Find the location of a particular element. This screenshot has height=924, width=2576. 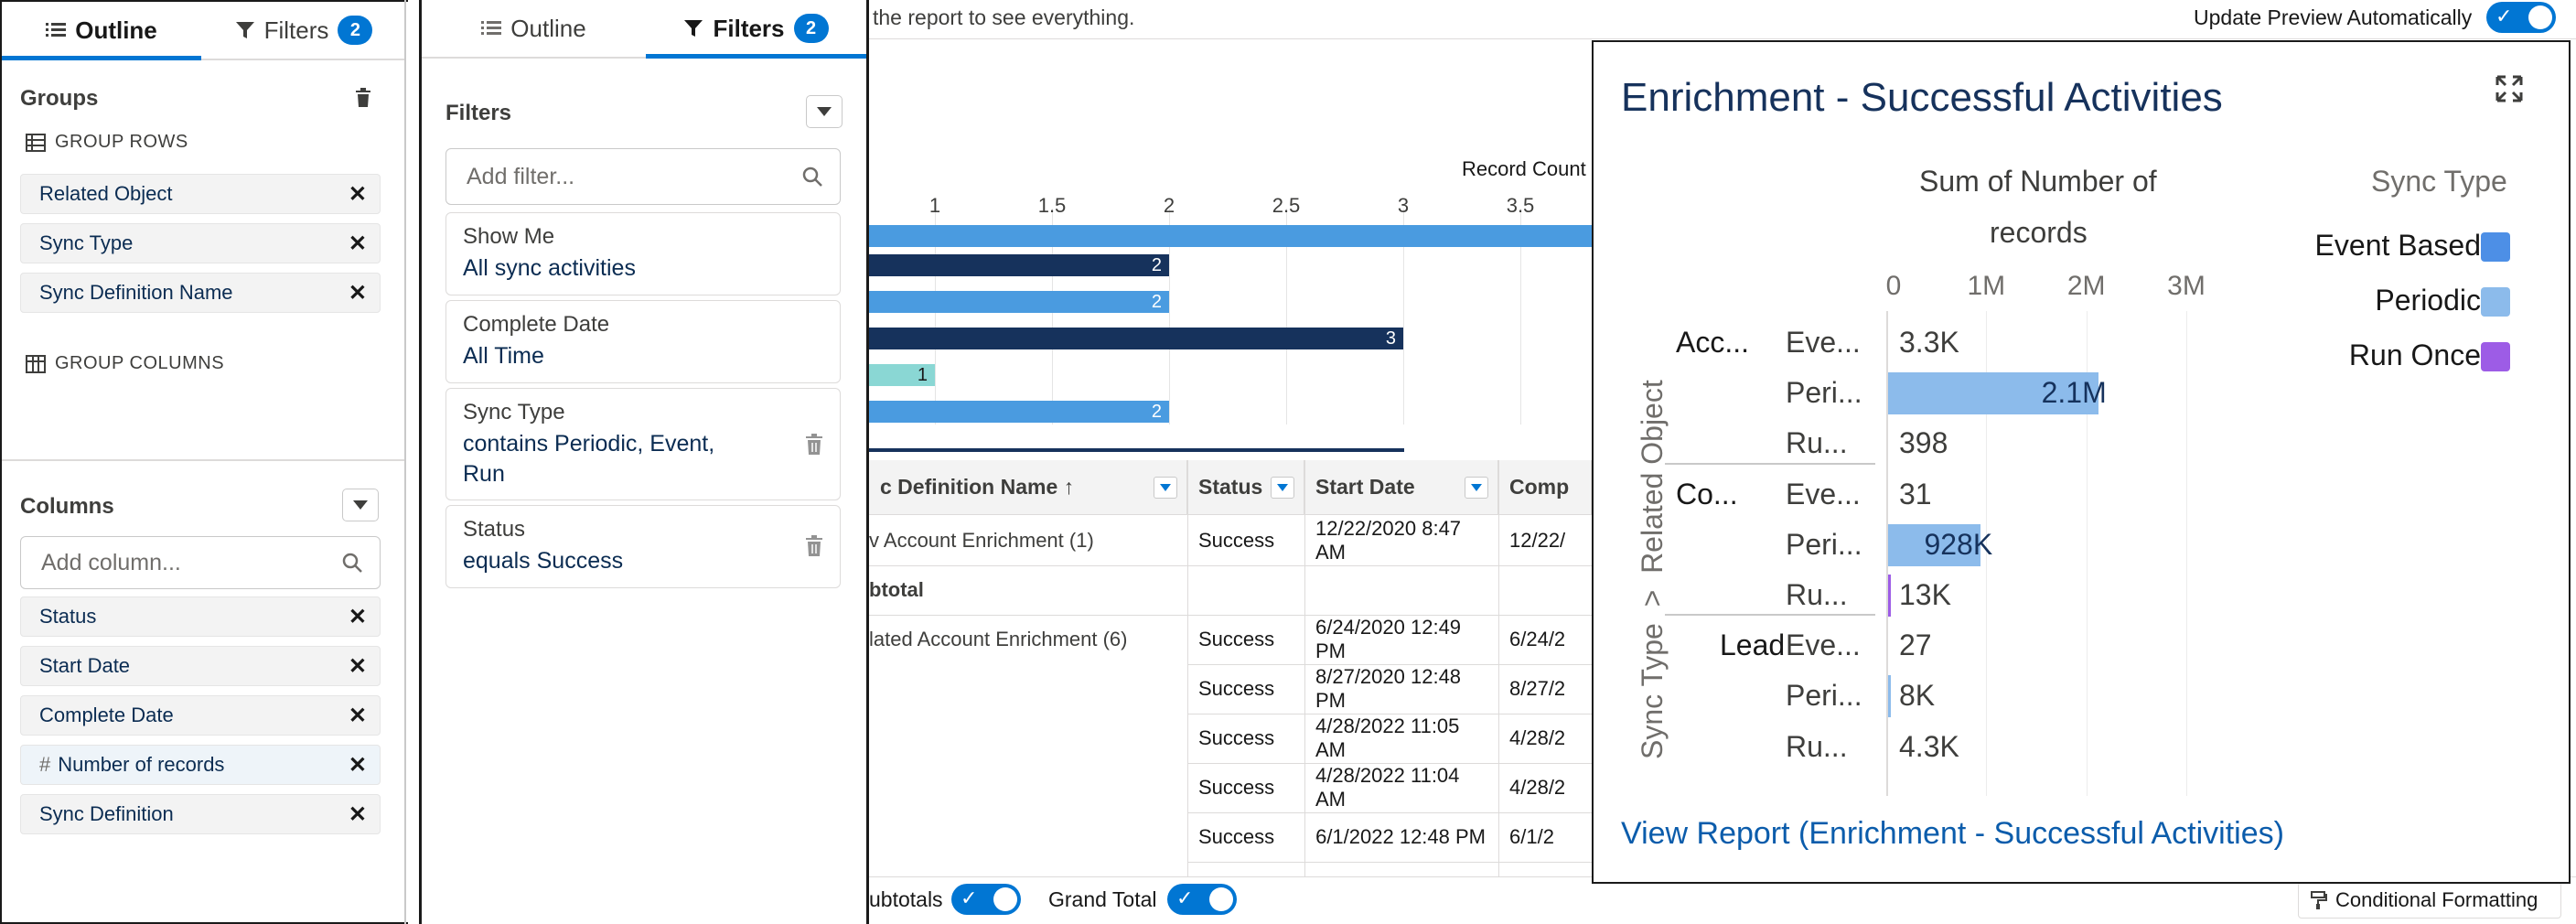

filters-menu-button is located at coordinates (825, 111).